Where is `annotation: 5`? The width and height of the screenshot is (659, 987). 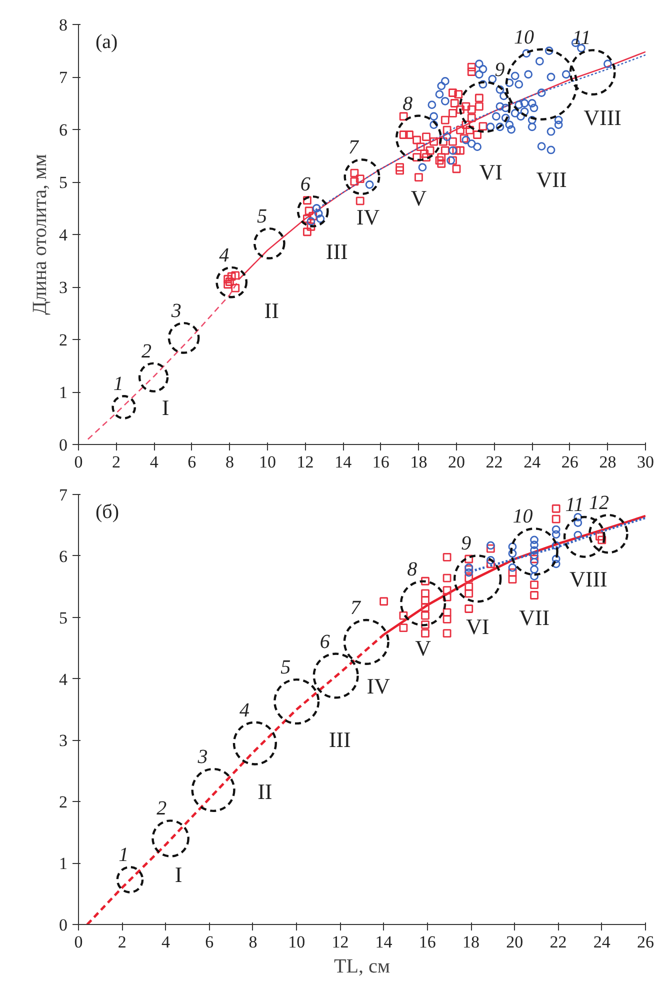 annotation: 5 is located at coordinates (261, 217).